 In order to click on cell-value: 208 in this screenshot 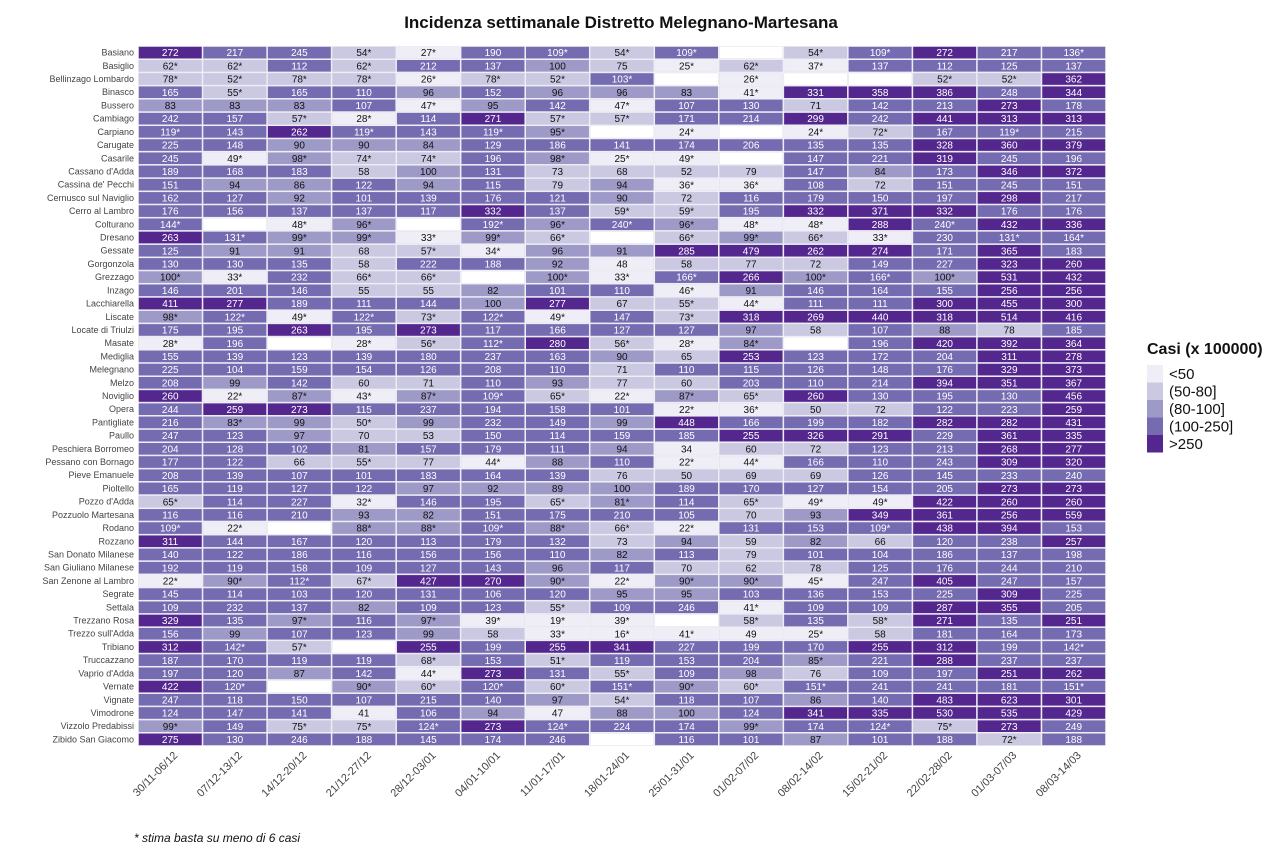, I will do `click(170, 383)`.